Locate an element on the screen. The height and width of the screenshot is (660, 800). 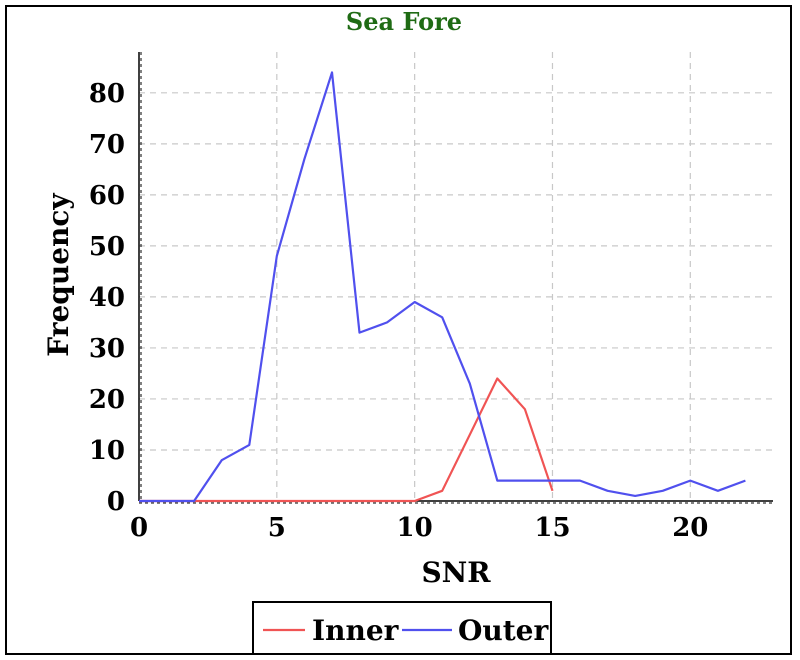
chart-title: Sea Fore is located at coordinates (404, 21).